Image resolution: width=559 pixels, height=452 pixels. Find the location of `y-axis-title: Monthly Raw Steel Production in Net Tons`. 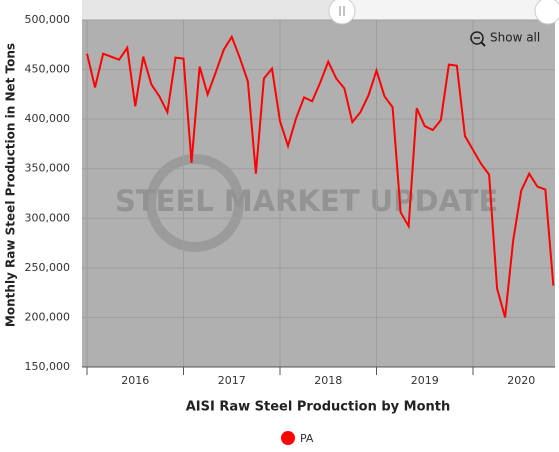

y-axis-title: Monthly Raw Steel Production in Net Tons is located at coordinates (11, 185).